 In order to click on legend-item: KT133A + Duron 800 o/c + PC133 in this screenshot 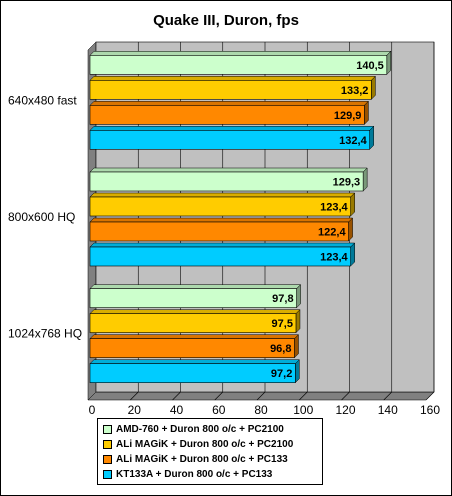, I will do `click(212, 474)`.